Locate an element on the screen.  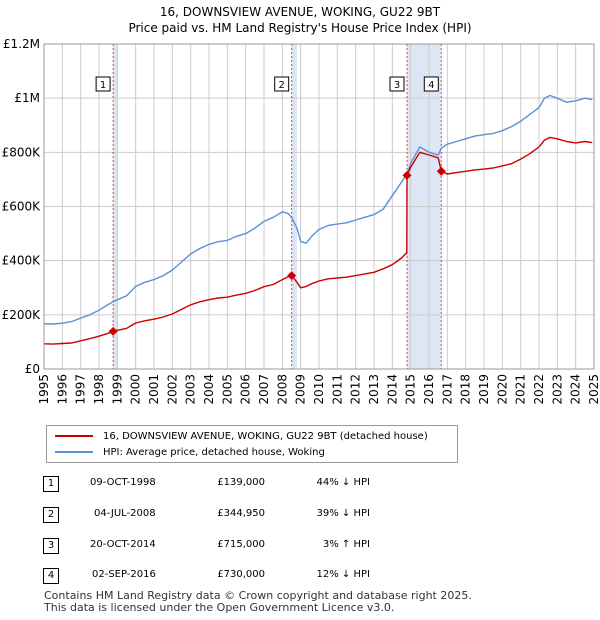
y-tick-label: £1.2M is located at coordinates (21, 44).